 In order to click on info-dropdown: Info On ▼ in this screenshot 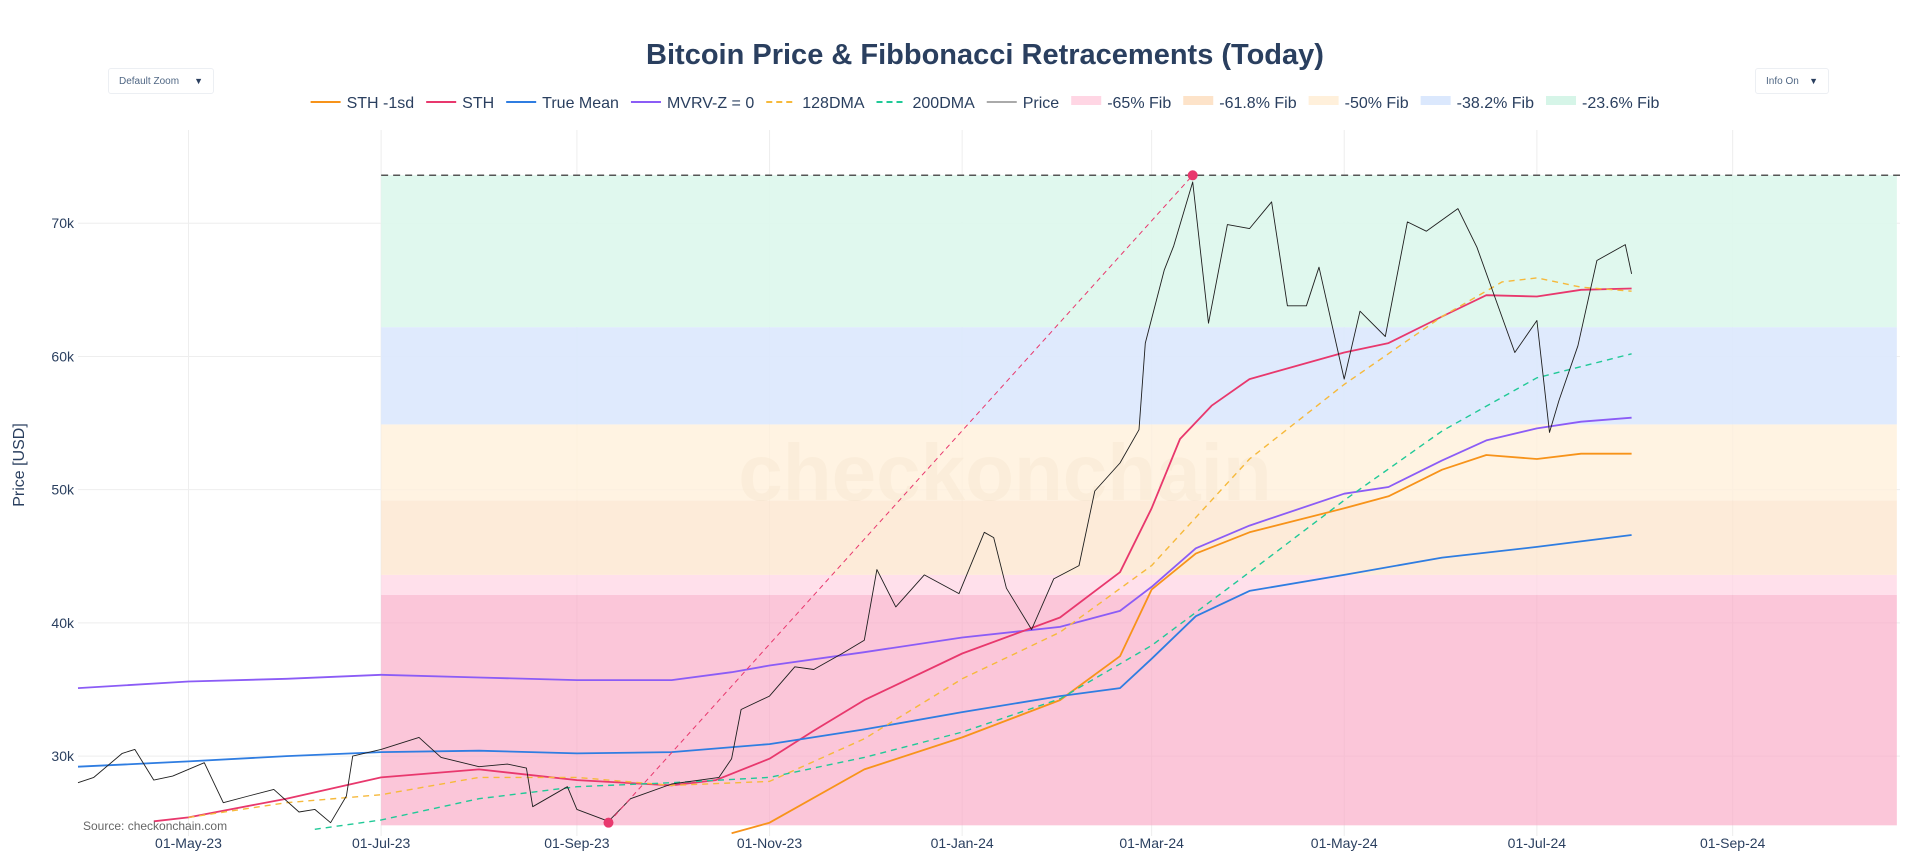, I will do `click(1792, 81)`.